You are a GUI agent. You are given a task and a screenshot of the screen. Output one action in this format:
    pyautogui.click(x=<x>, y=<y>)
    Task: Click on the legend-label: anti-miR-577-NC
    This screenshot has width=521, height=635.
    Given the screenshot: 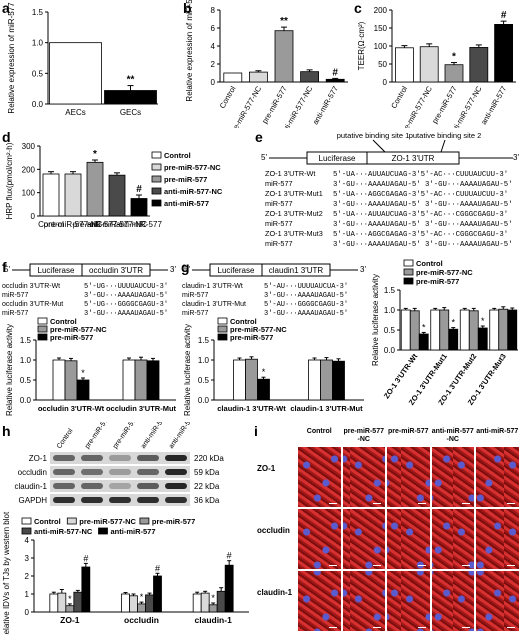 What is the action you would take?
    pyautogui.click(x=193, y=191)
    